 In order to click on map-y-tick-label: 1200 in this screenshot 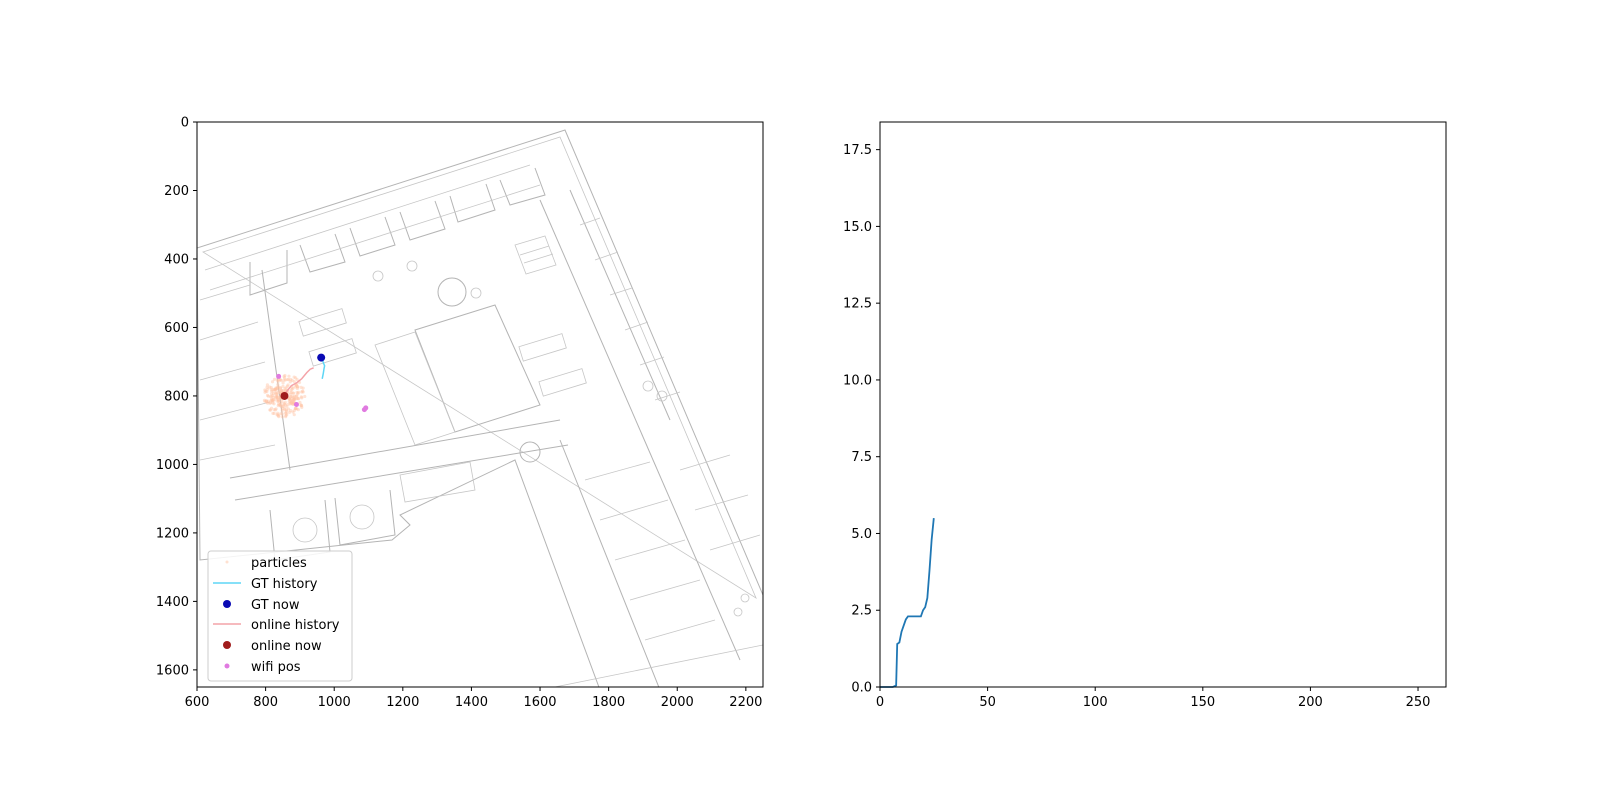, I will do `click(172, 533)`.